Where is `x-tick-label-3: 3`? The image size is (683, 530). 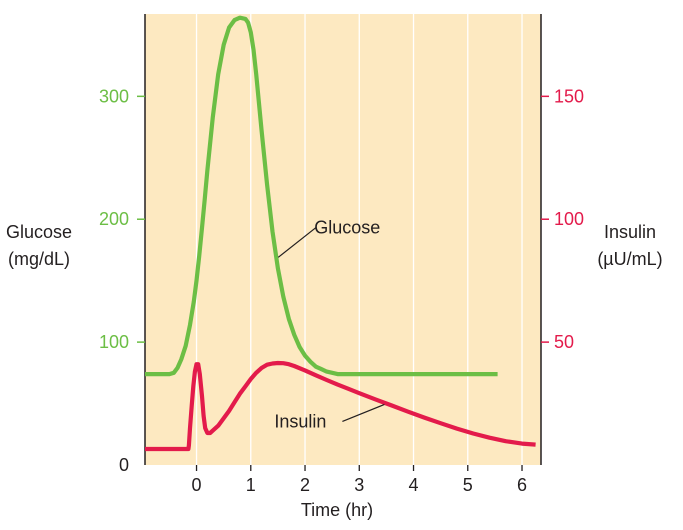
x-tick-label-3: 3 is located at coordinates (359, 485).